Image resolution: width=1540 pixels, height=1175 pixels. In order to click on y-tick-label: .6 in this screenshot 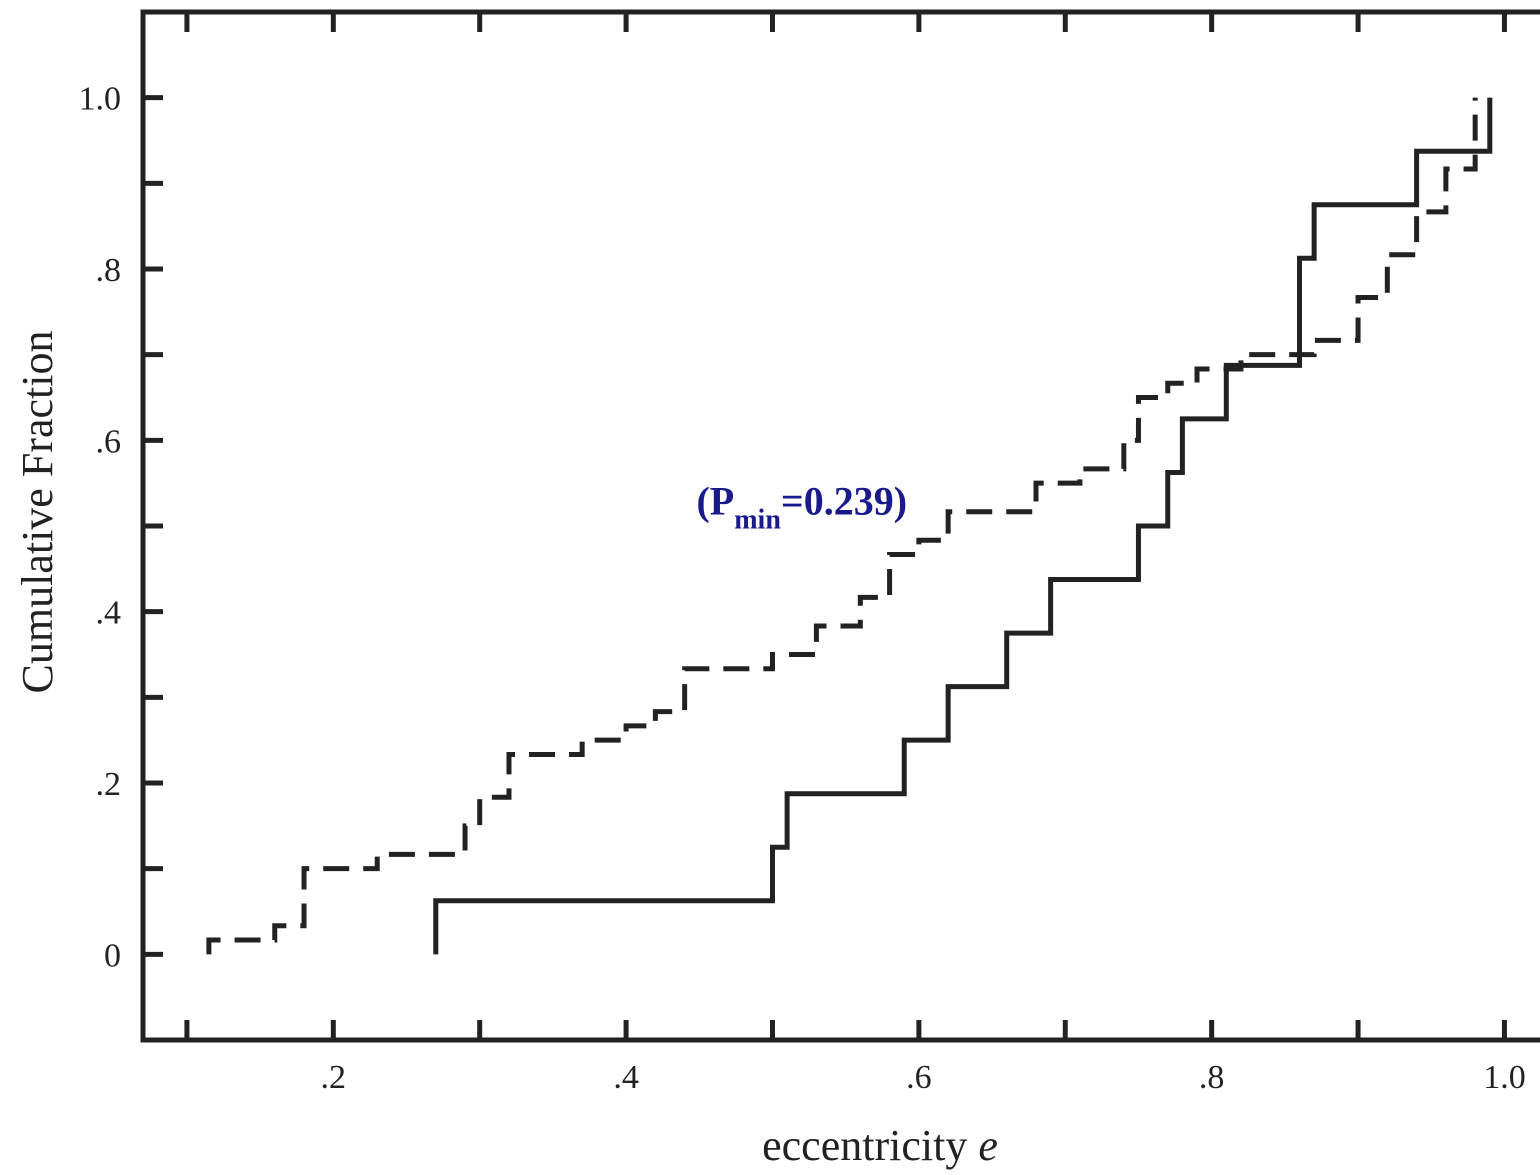, I will do `click(109, 441)`.